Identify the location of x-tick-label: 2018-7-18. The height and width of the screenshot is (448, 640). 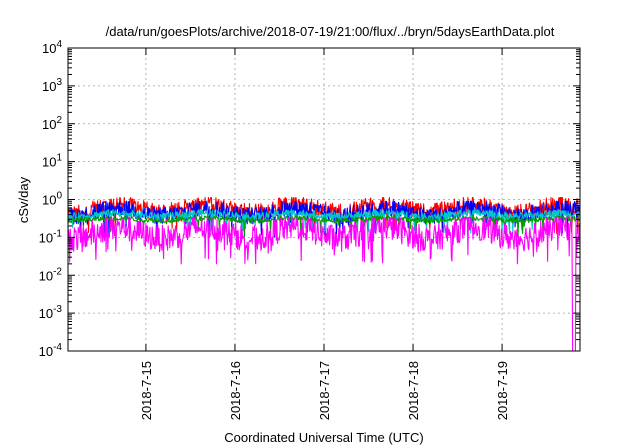
(413, 390).